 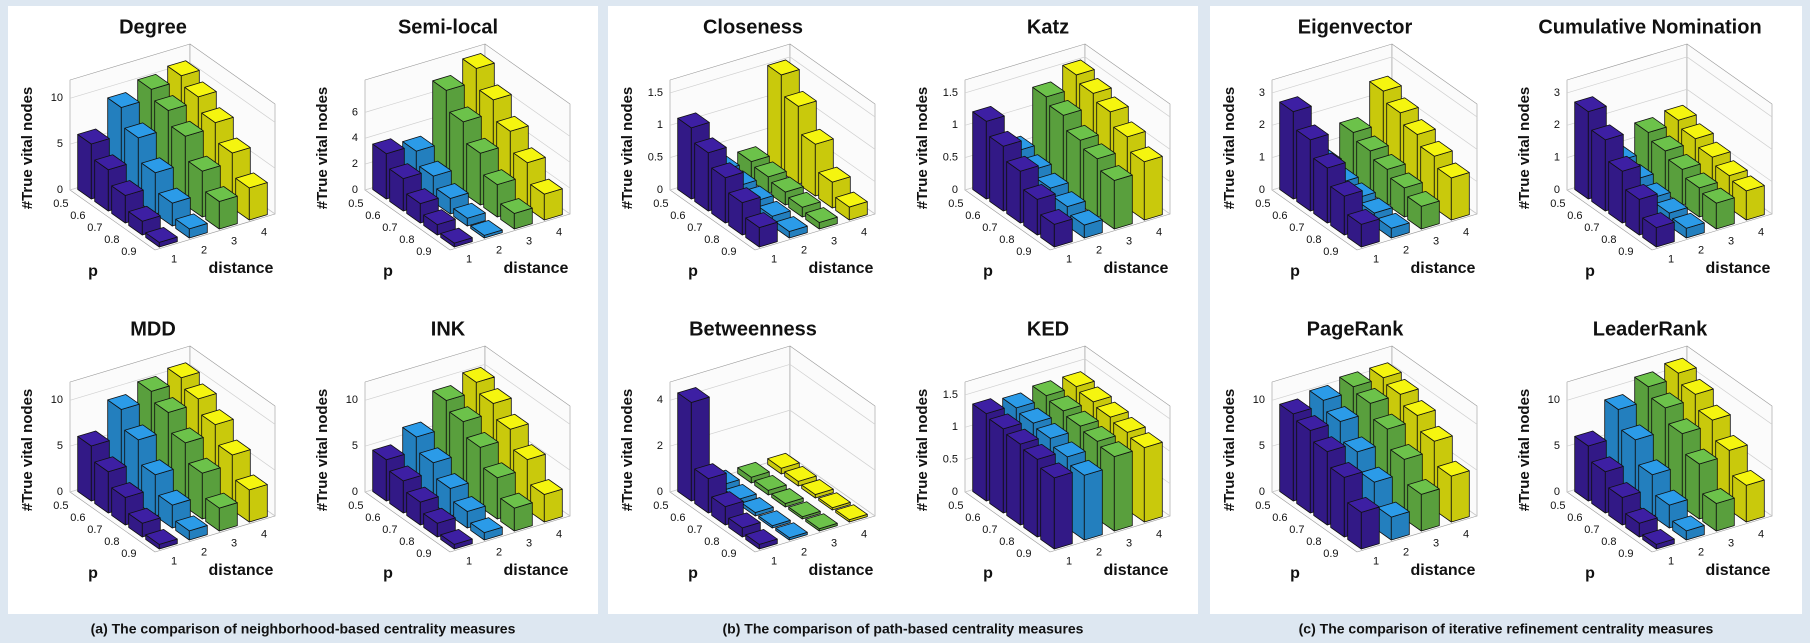 What do you see at coordinates (60, 190) in the screenshot?
I see `z-tick-label: 0` at bounding box center [60, 190].